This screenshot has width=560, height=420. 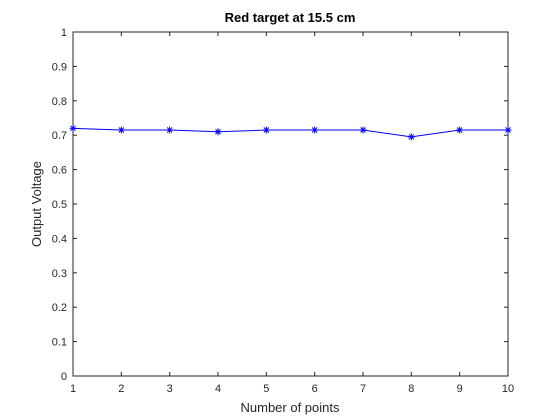 What do you see at coordinates (460, 389) in the screenshot?
I see `x-tick-label: 9` at bounding box center [460, 389].